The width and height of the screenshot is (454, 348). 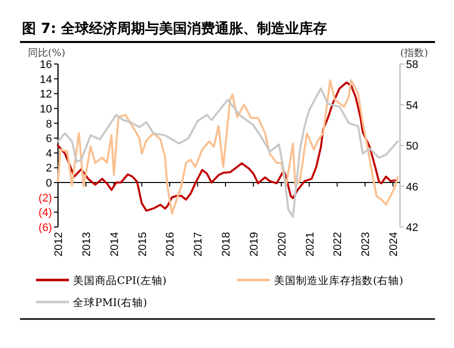 What do you see at coordinates (412, 146) in the screenshot?
I see `y2-tick-label: 50` at bounding box center [412, 146].